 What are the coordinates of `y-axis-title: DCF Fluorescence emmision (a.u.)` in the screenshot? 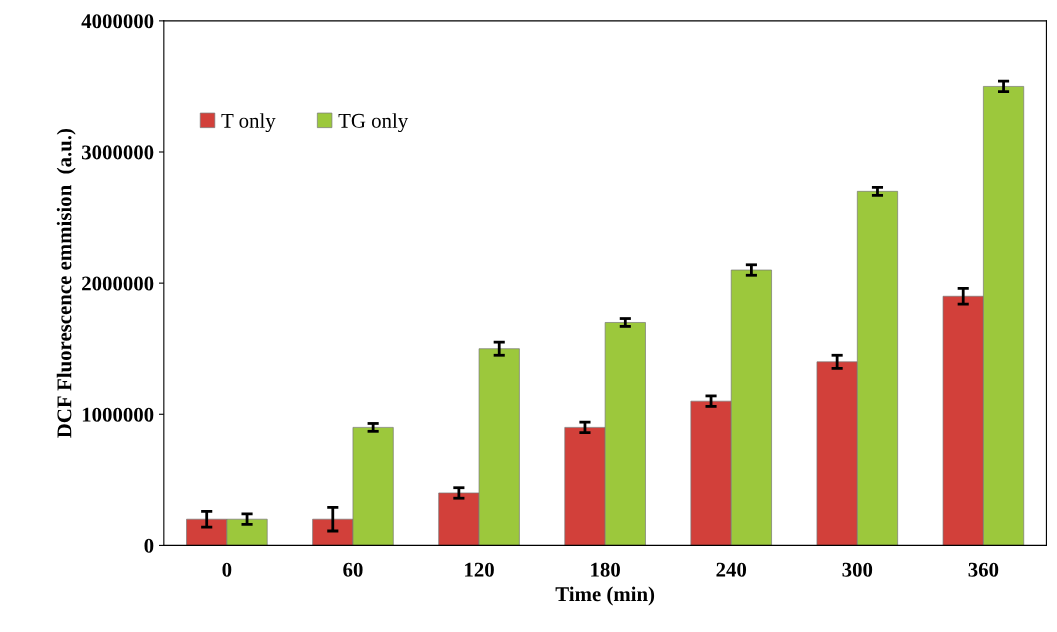 It's located at (66, 283).